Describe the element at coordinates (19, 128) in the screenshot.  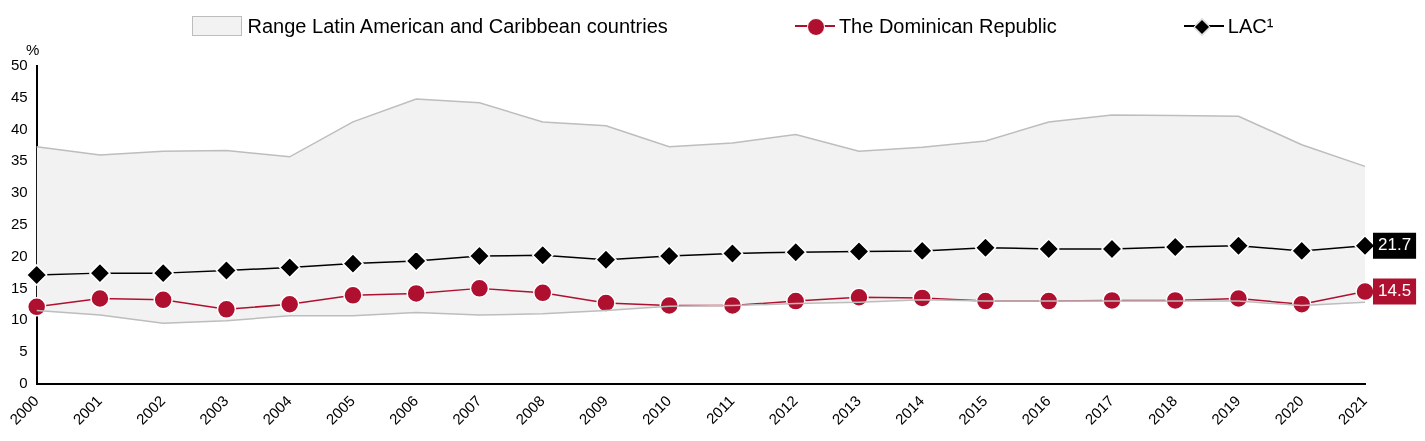
I see `y-tick-label: 40` at that location.